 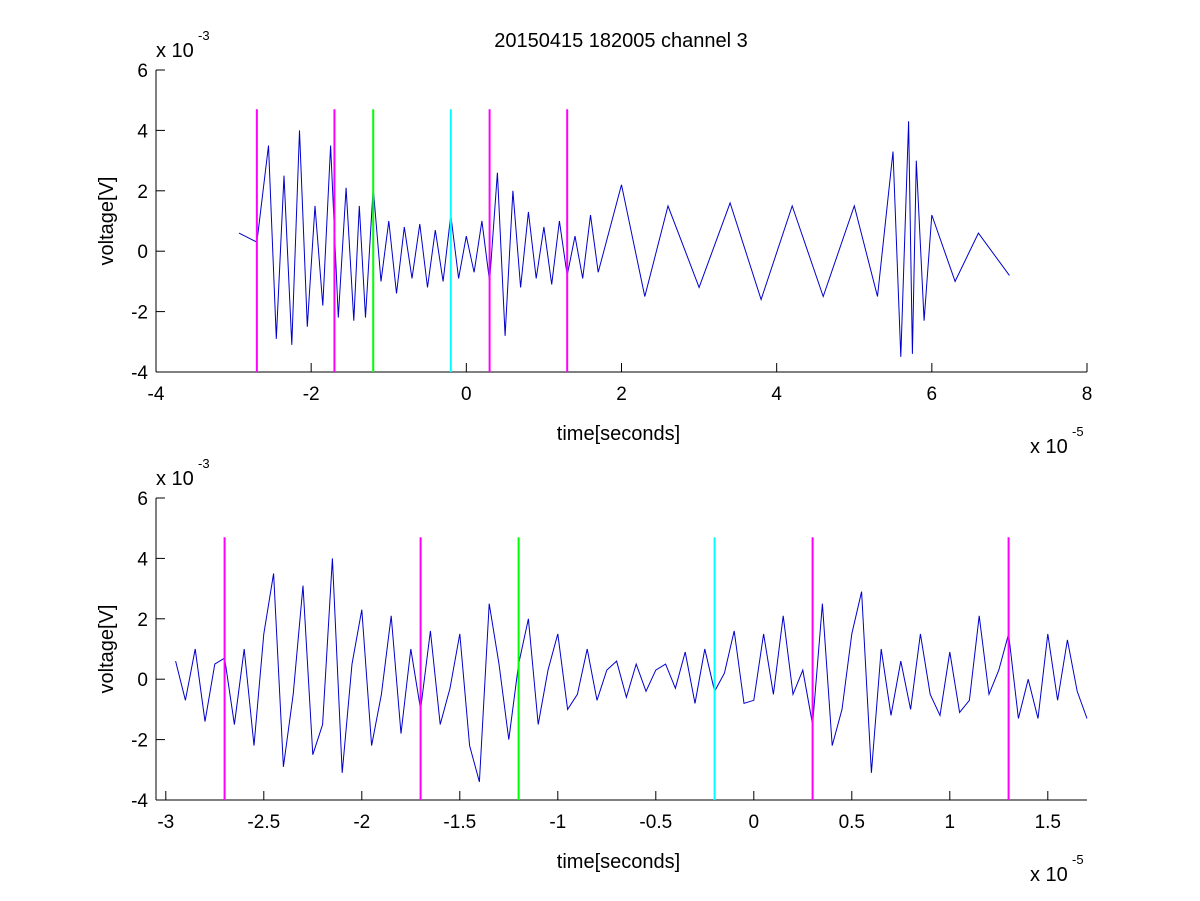 What do you see at coordinates (557, 822) in the screenshot?
I see `plot1-x-tick-label: -1` at bounding box center [557, 822].